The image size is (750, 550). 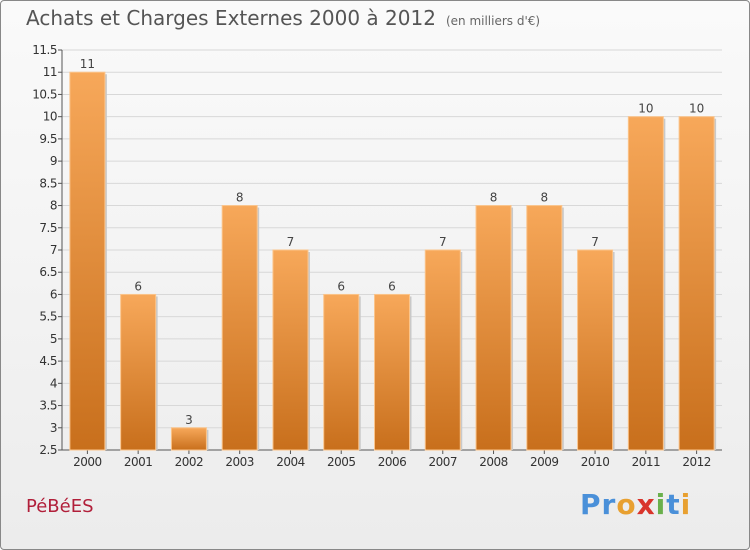 What do you see at coordinates (609, 504) in the screenshot?
I see `logo-letter: r` at bounding box center [609, 504].